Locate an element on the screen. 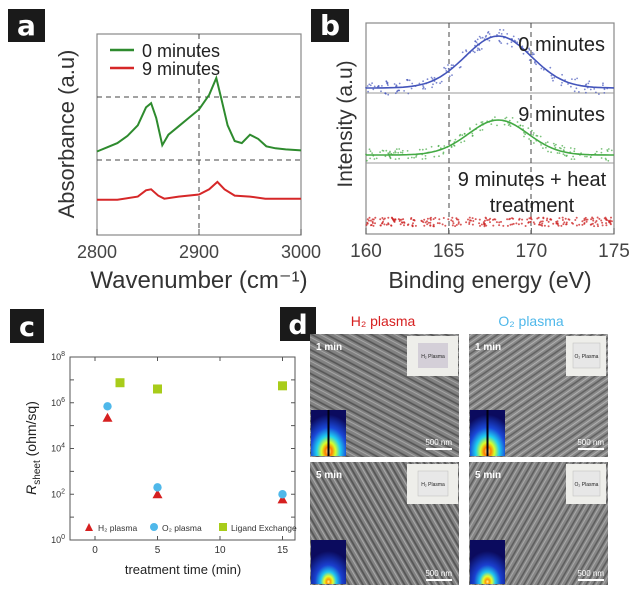  panel-d-col-title-h2: H₂ plasma is located at coordinates (383, 321).